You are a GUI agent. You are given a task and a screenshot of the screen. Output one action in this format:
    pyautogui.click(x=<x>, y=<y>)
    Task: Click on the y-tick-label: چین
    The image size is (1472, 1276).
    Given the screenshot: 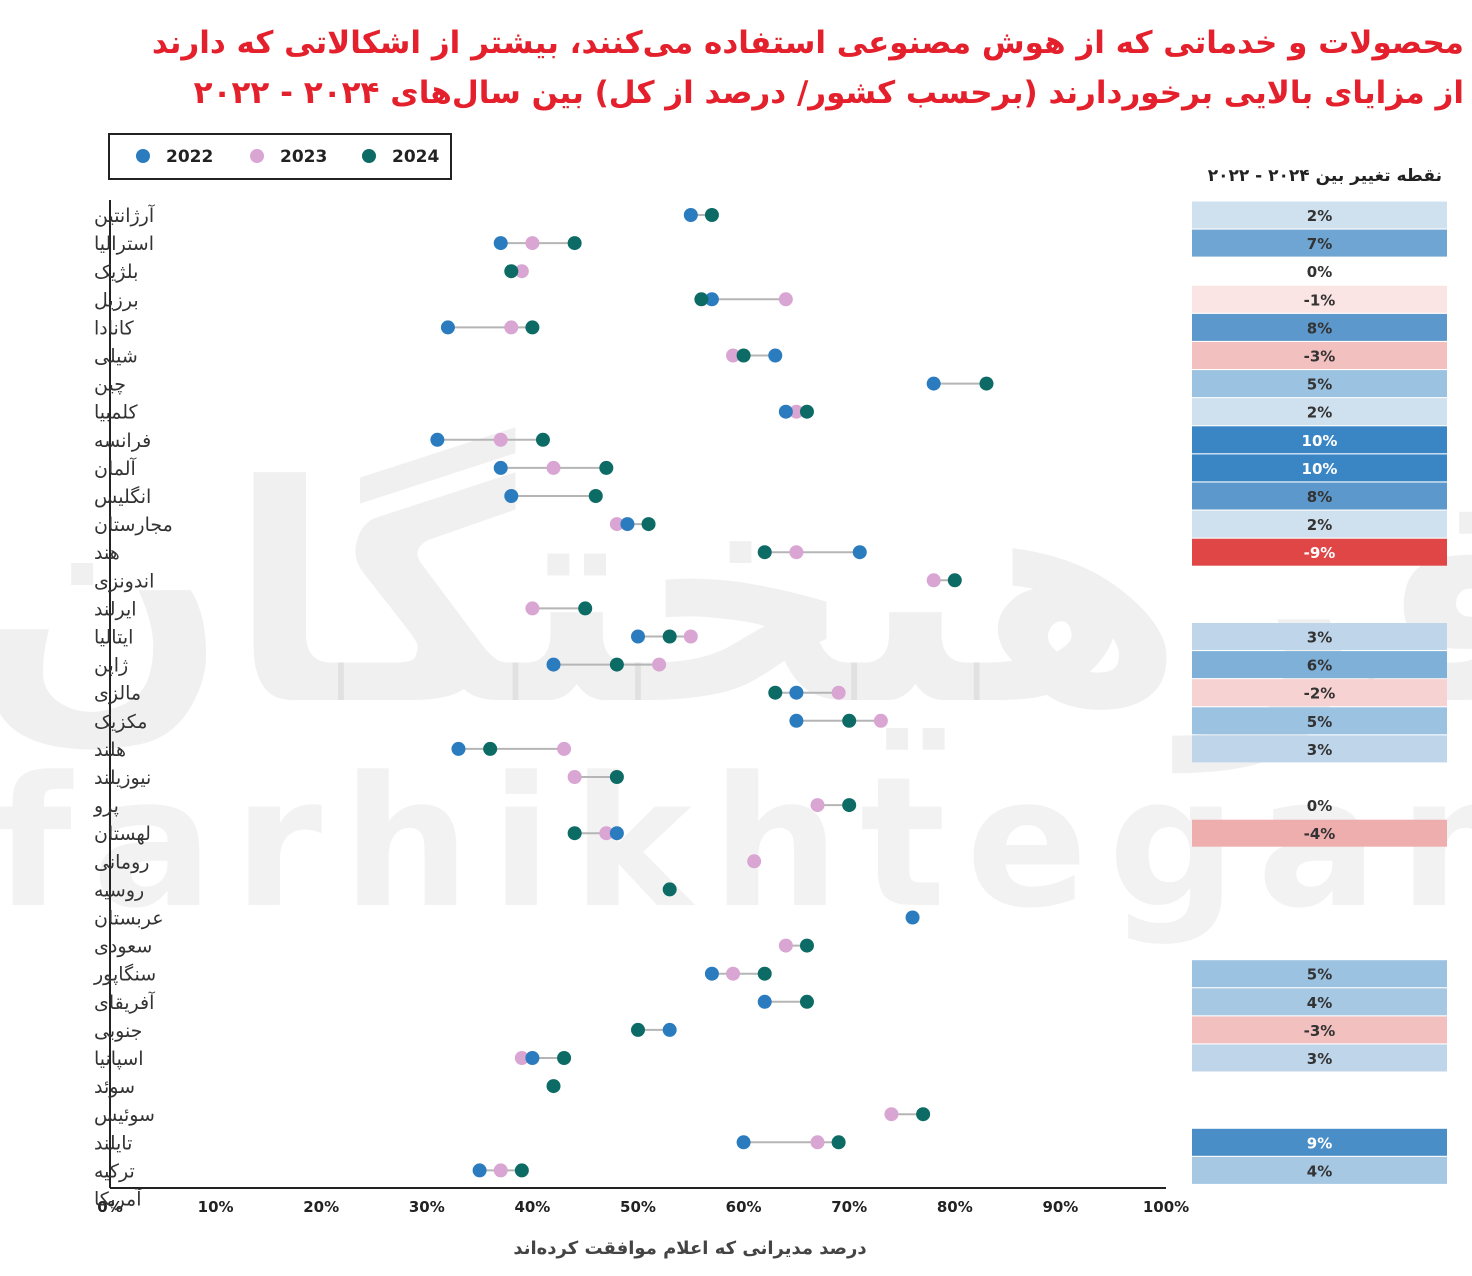 What is the action you would take?
    pyautogui.click(x=110, y=385)
    